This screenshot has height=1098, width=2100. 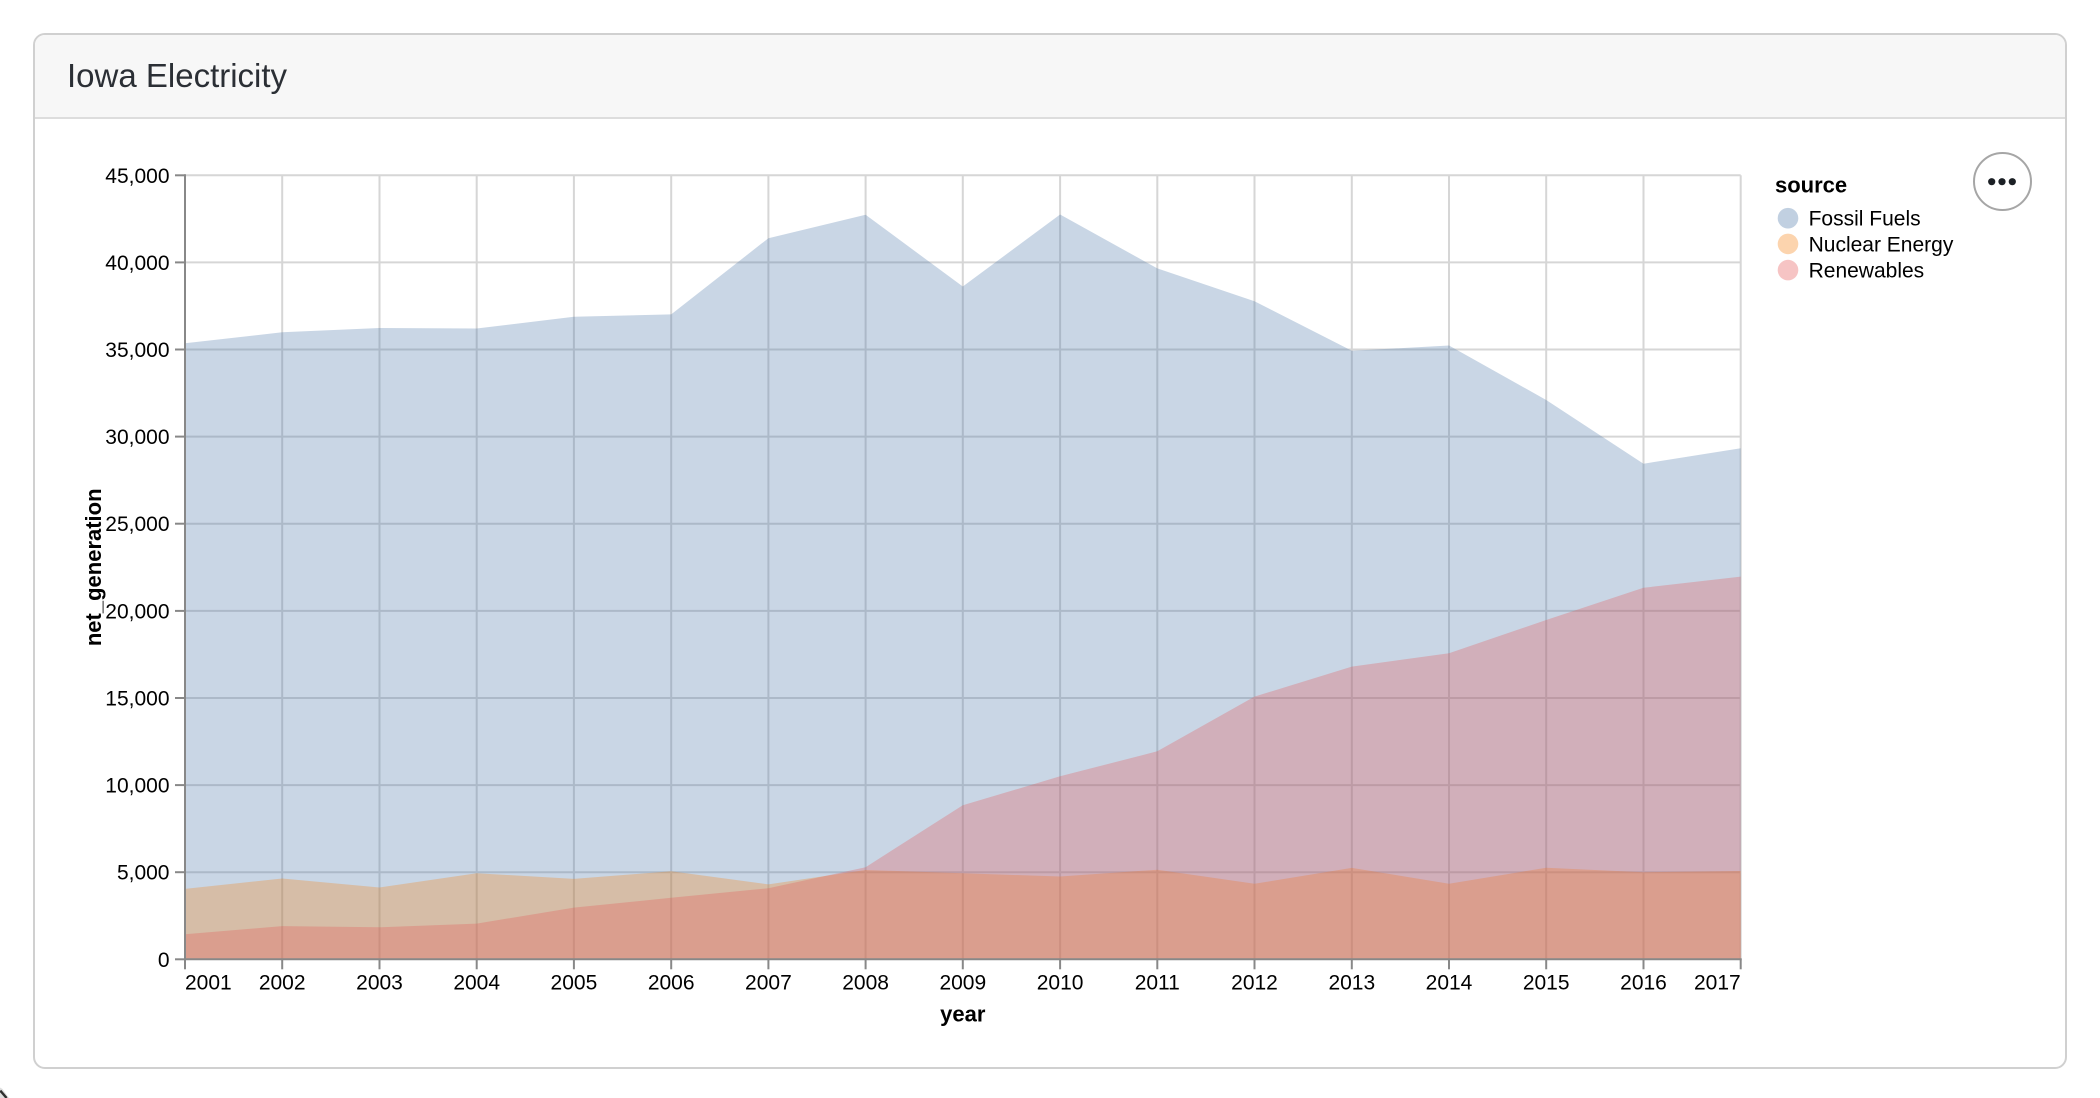 I want to click on svg-text: 2005, so click(x=574, y=983).